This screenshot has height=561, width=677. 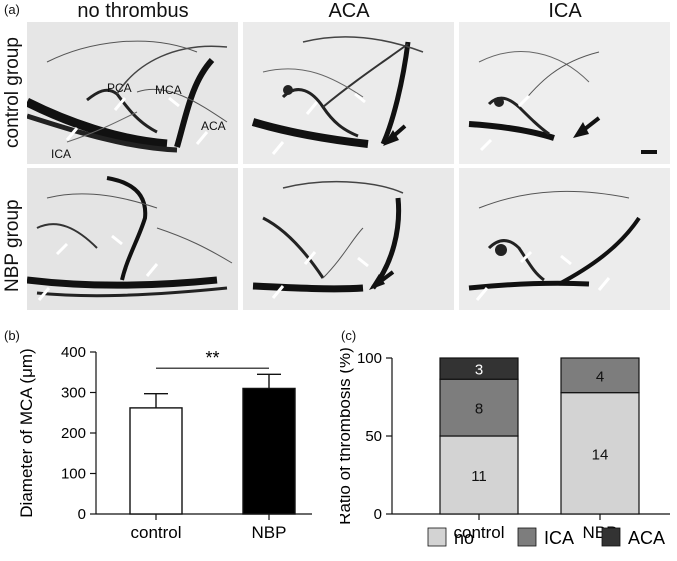 What do you see at coordinates (348, 239) in the screenshot?
I see `angiogram-nbp-aca` at bounding box center [348, 239].